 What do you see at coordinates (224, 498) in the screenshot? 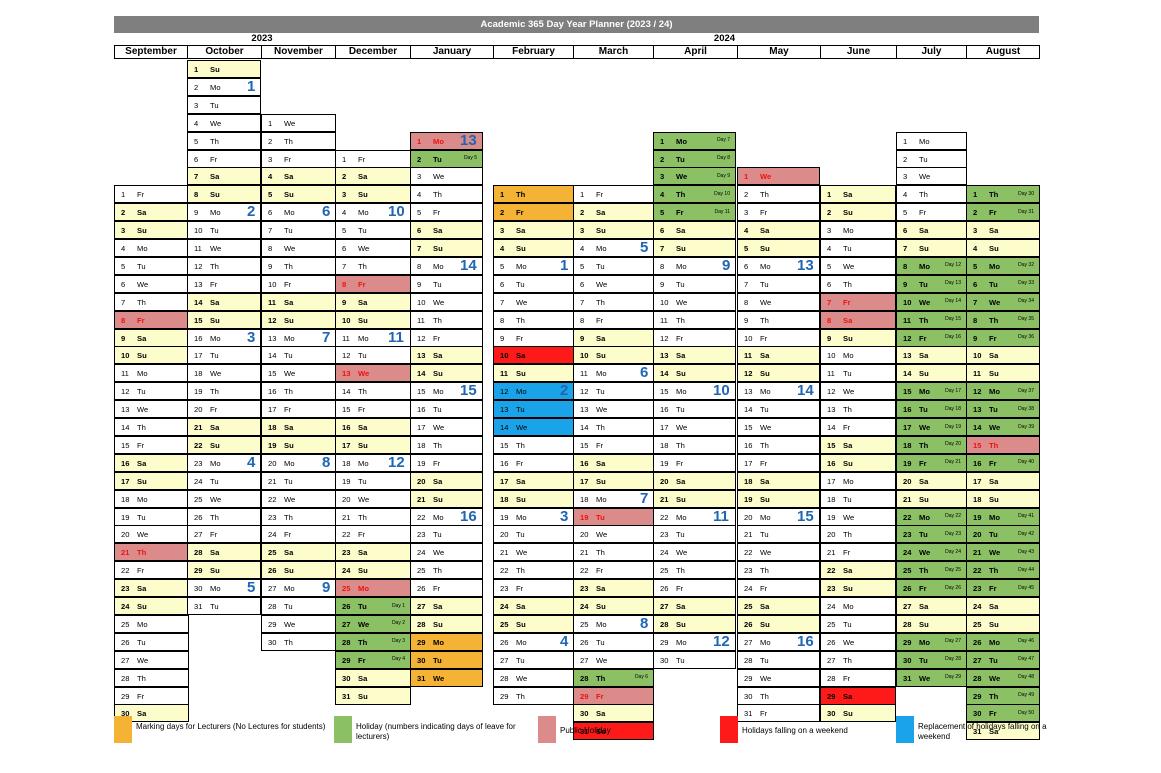
I see `day-cell: 25 We` at bounding box center [224, 498].